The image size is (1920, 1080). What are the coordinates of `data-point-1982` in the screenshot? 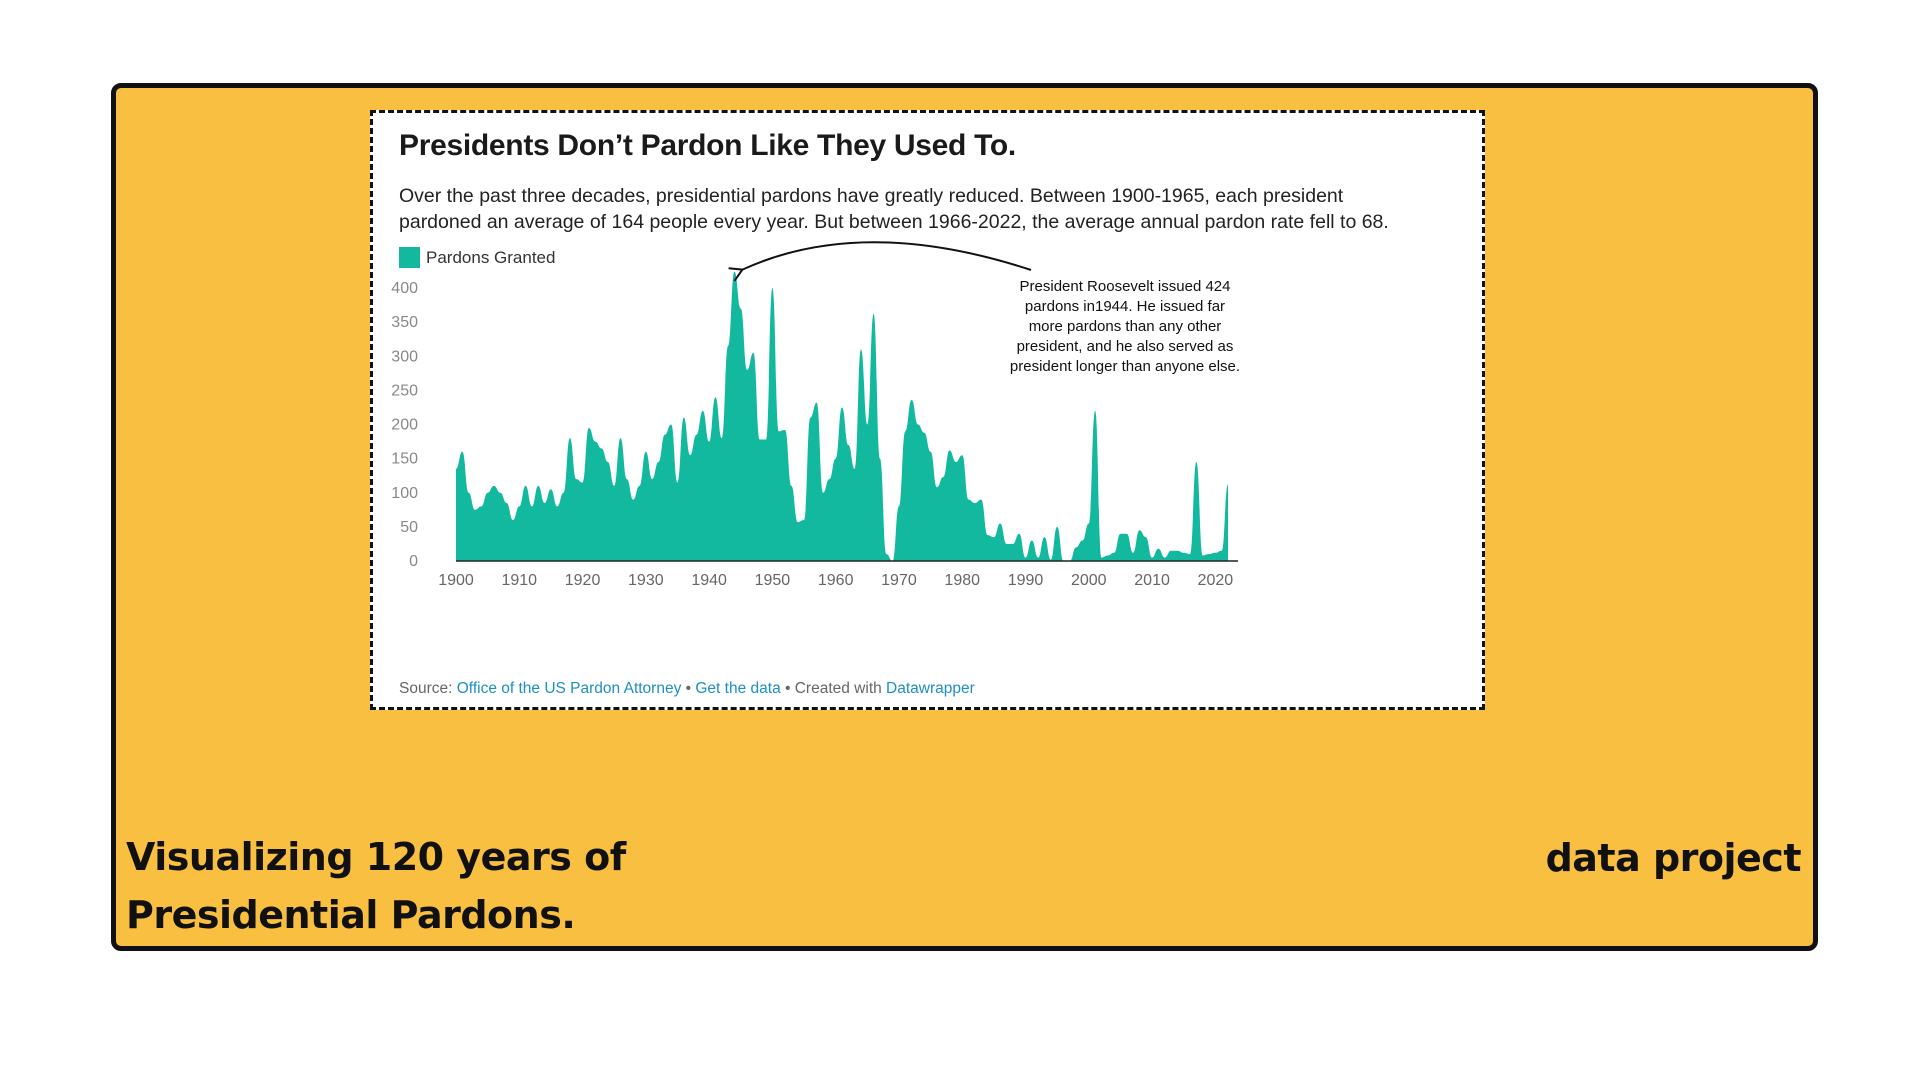 It's located at (974, 502).